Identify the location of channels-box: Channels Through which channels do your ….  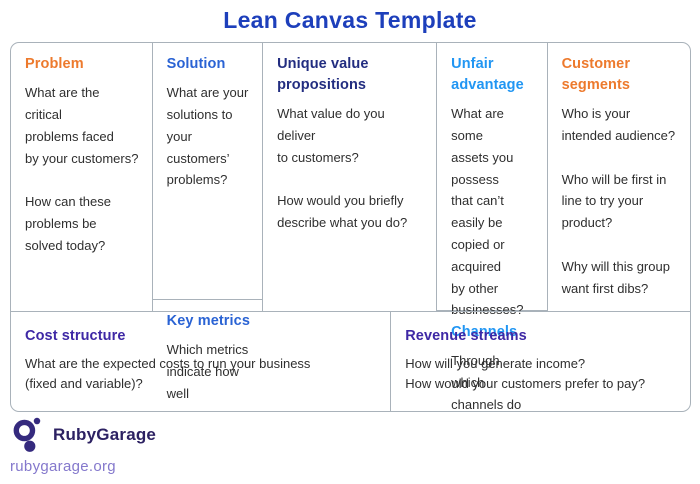
(491, 361).